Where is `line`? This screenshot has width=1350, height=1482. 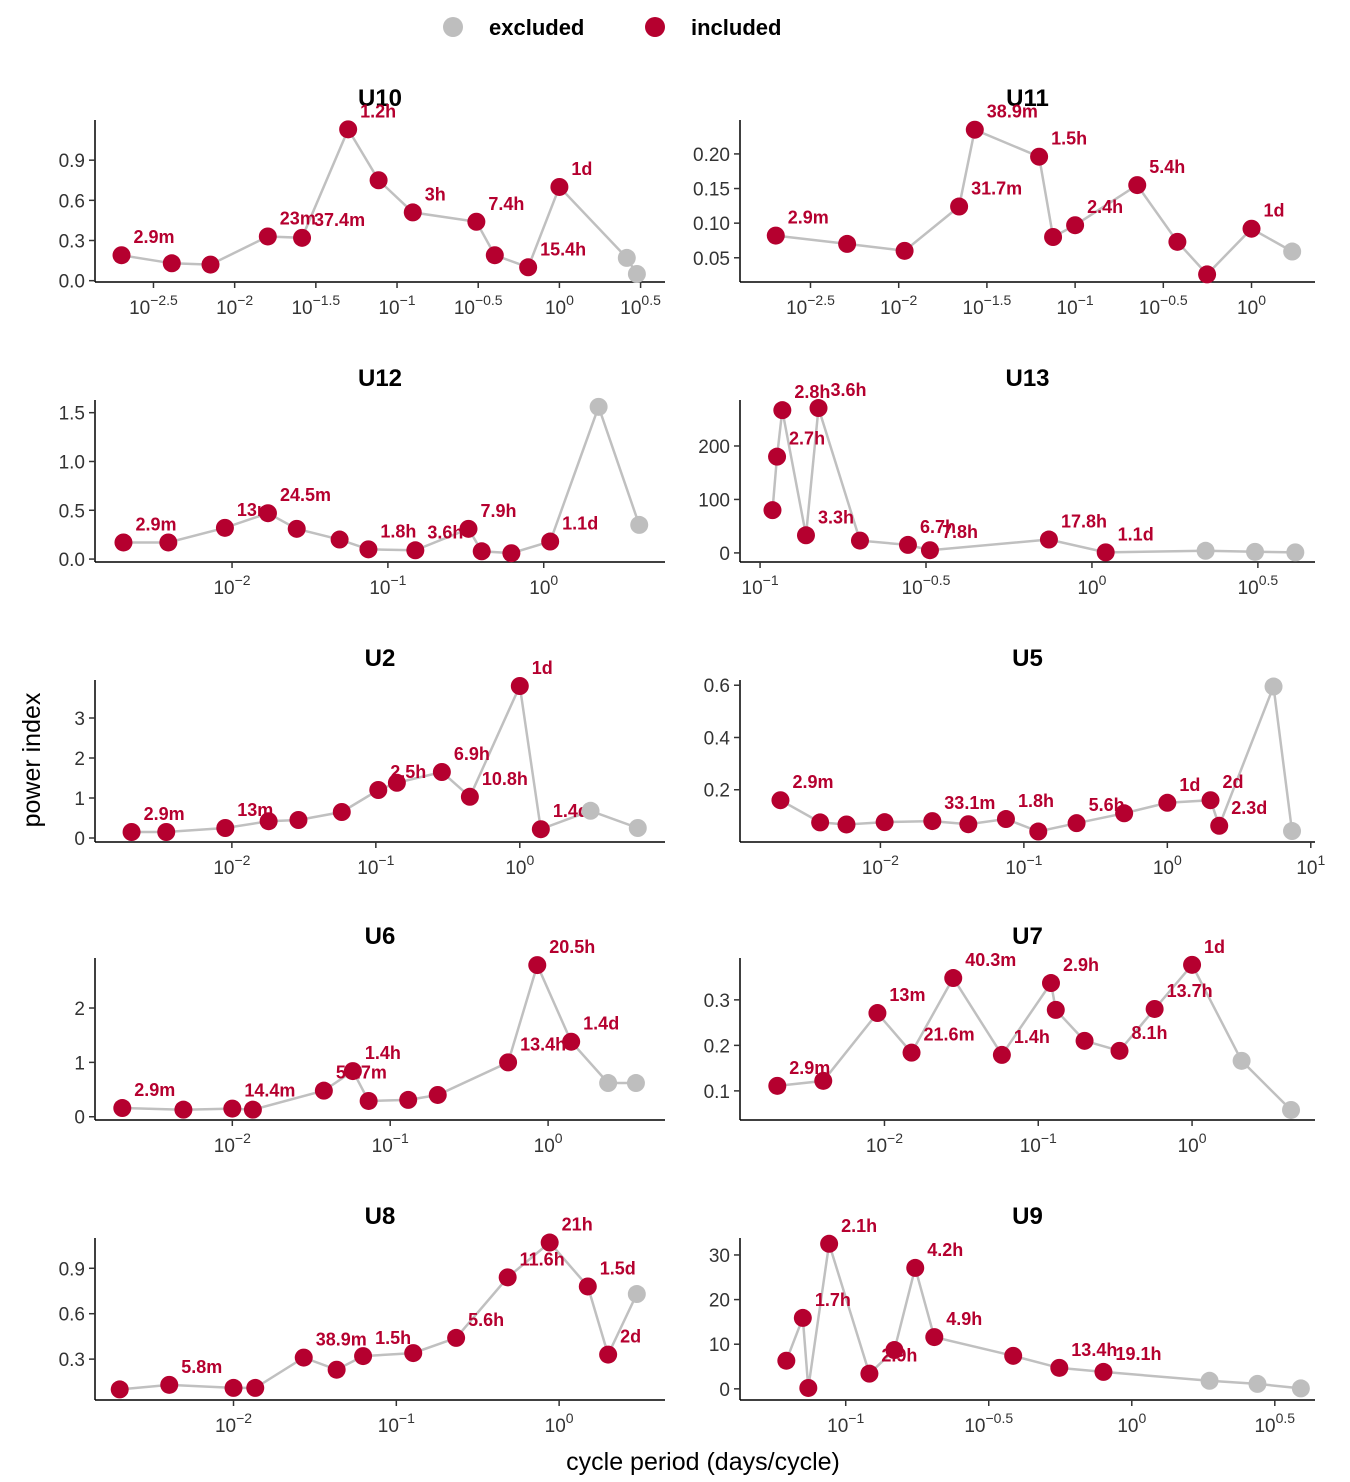 line is located at coordinates (379, 200).